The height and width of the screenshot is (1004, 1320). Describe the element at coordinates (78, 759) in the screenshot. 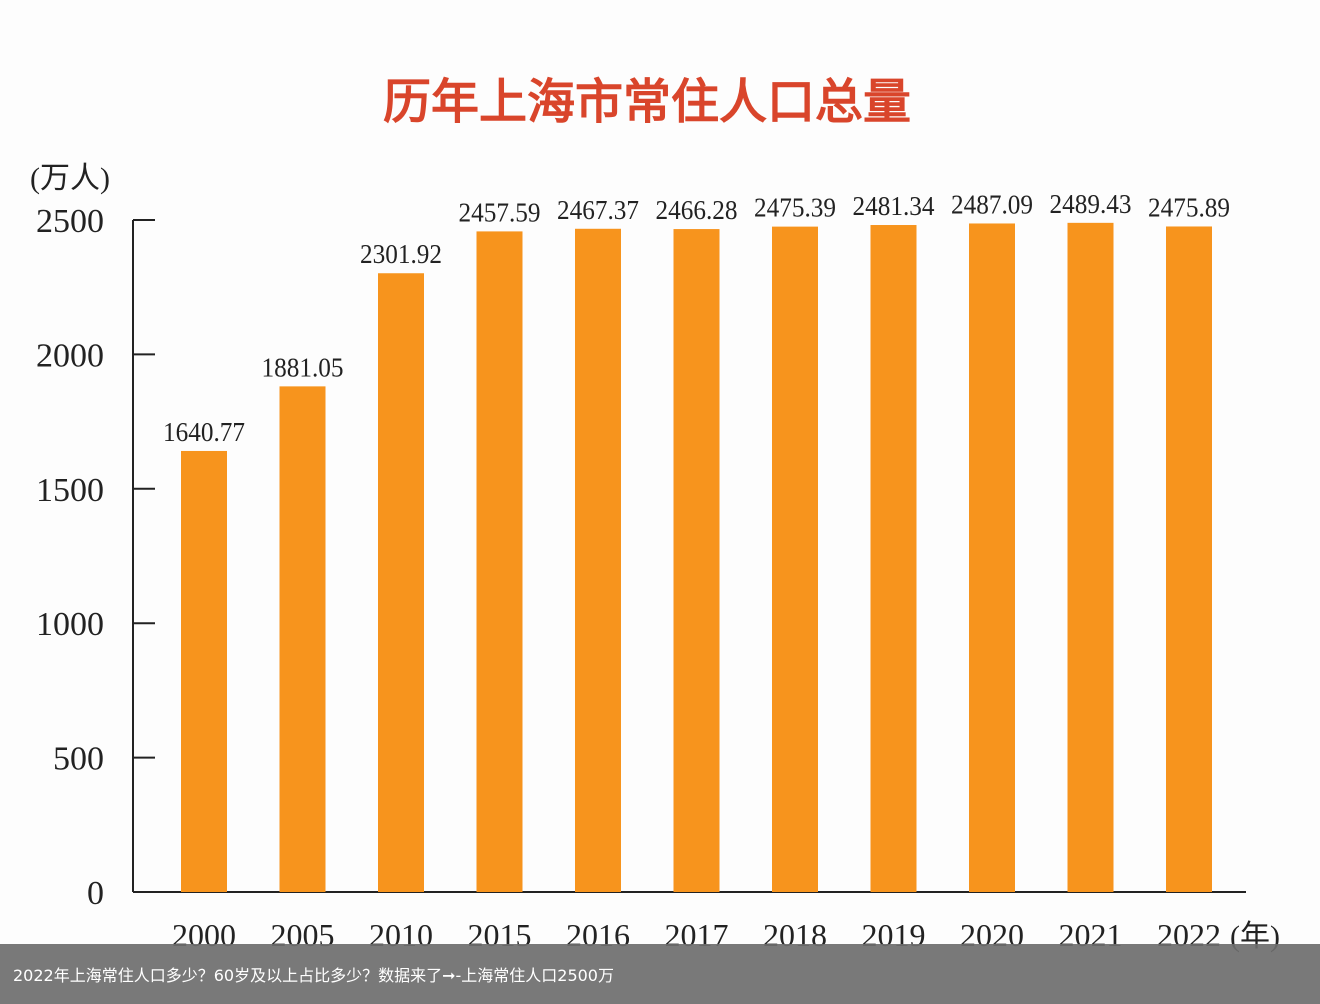

I see `y-tick-label: 500` at that location.